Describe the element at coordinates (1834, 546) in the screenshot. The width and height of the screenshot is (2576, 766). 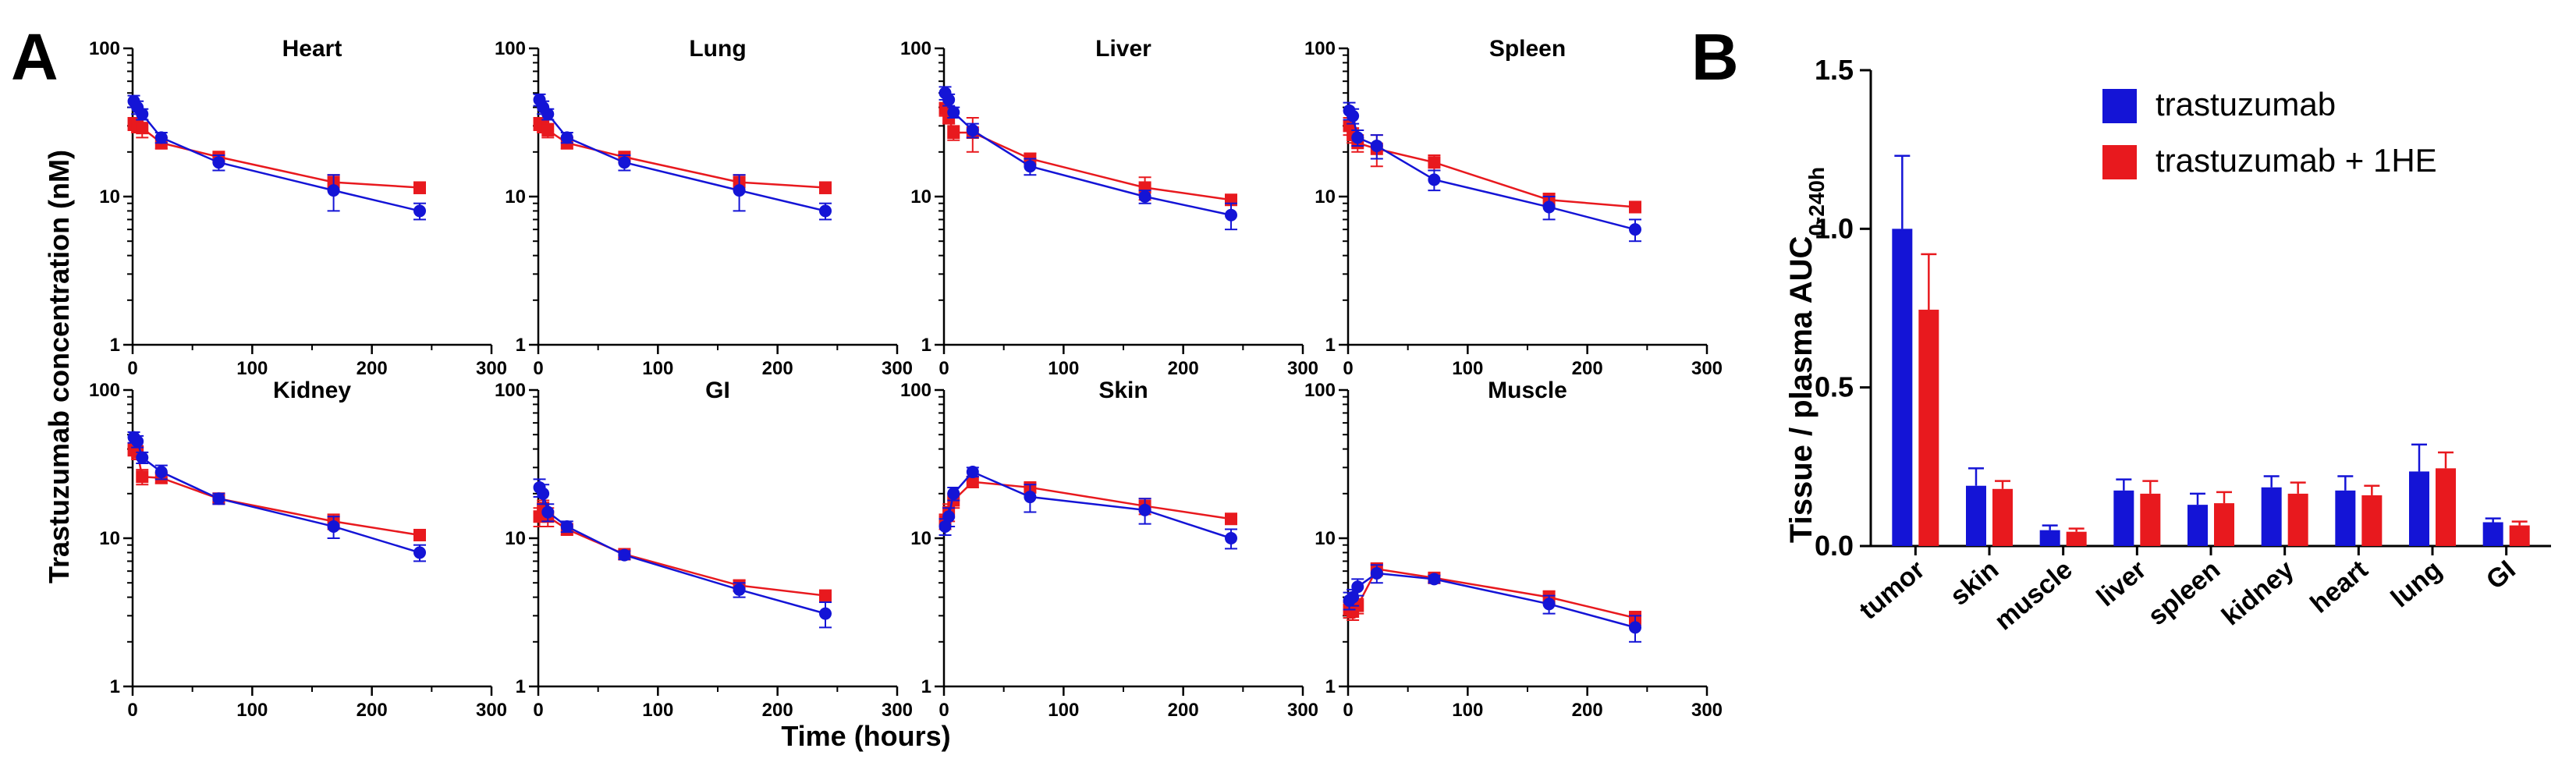
I see `bar-y-tick-label: 0.0` at that location.